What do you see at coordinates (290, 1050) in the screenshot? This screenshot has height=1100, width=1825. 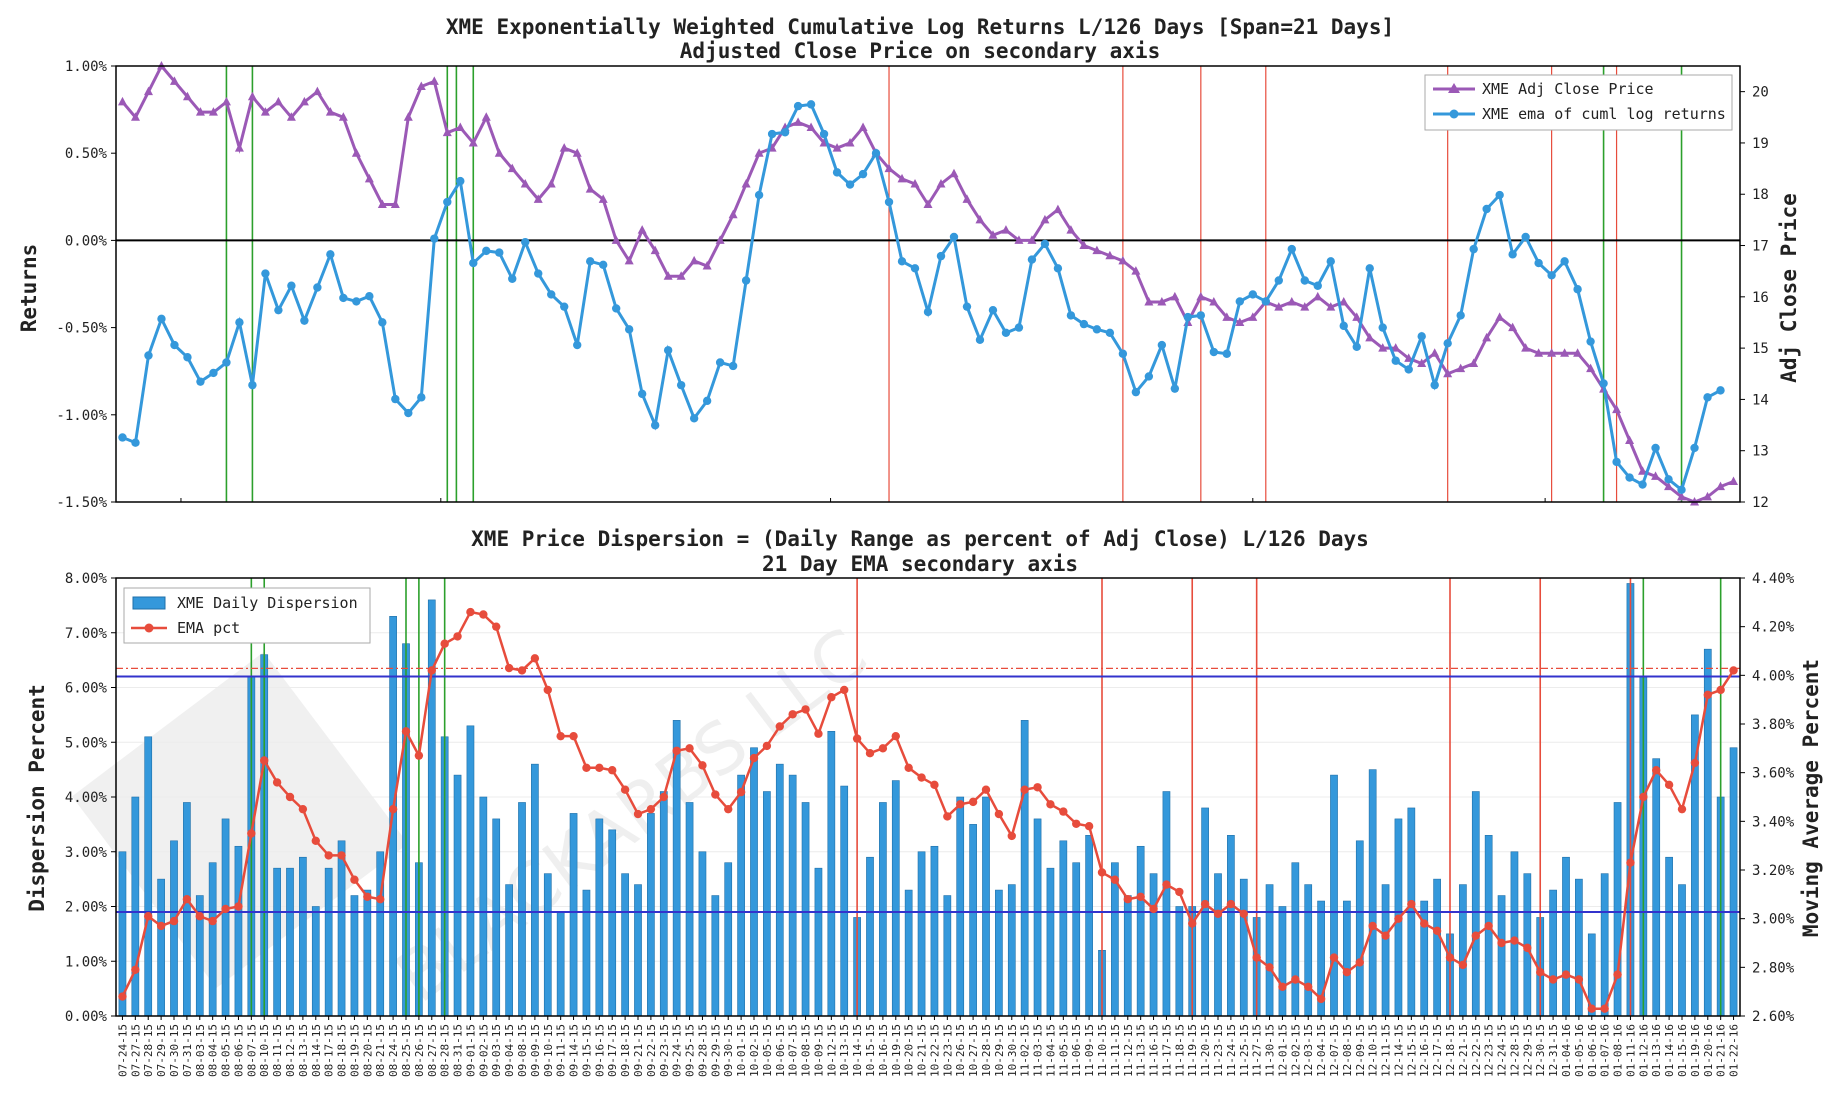 I see `dispersion-x-tick-label: 08-12-15` at bounding box center [290, 1050].